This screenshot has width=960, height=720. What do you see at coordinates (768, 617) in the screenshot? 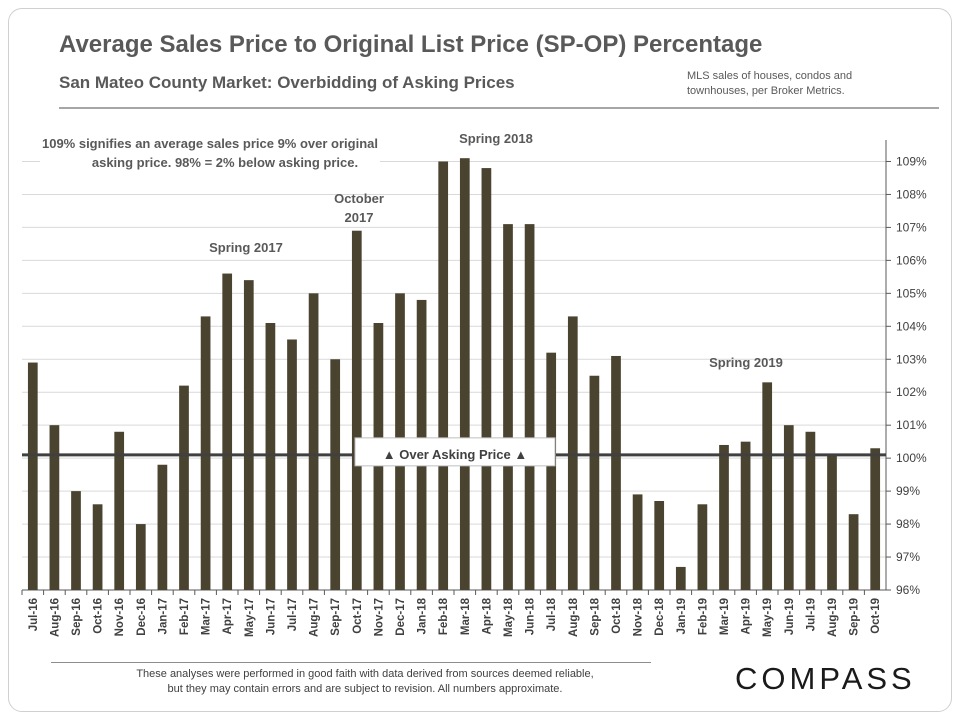
I see `x-tick-label: May-19` at bounding box center [768, 617].